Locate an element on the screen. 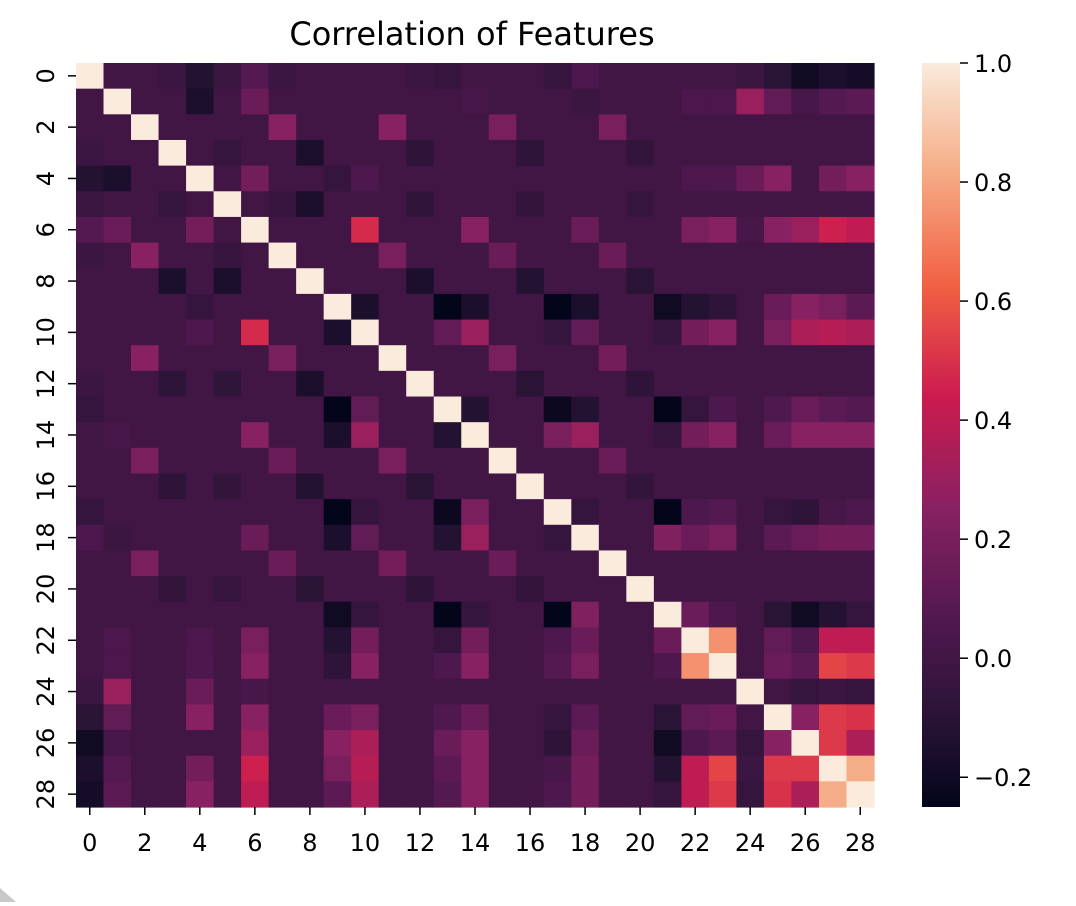 The height and width of the screenshot is (906, 1076). resize-handle-icon is located at coordinates (8, 895).